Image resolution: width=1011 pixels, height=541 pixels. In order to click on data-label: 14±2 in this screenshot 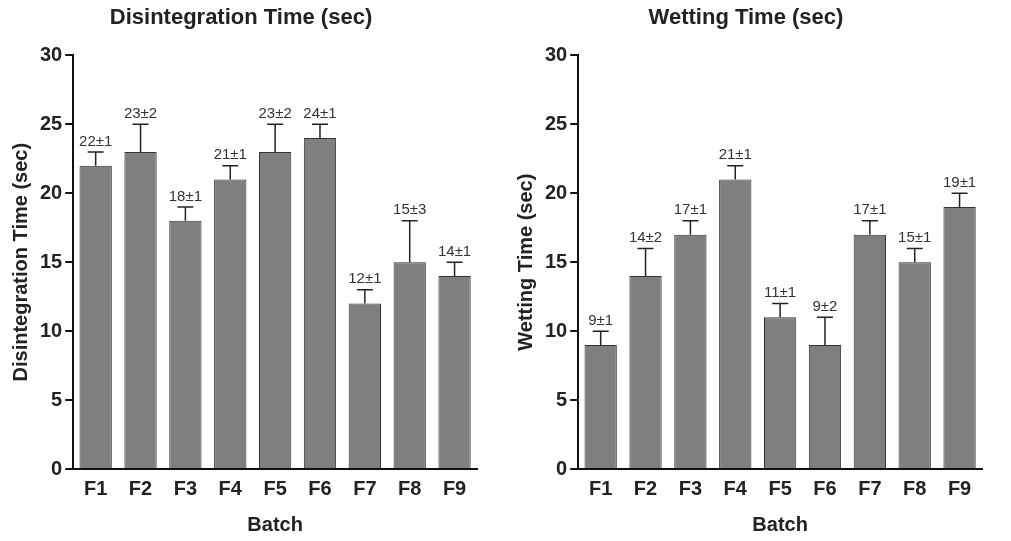, I will do `click(645, 237)`.